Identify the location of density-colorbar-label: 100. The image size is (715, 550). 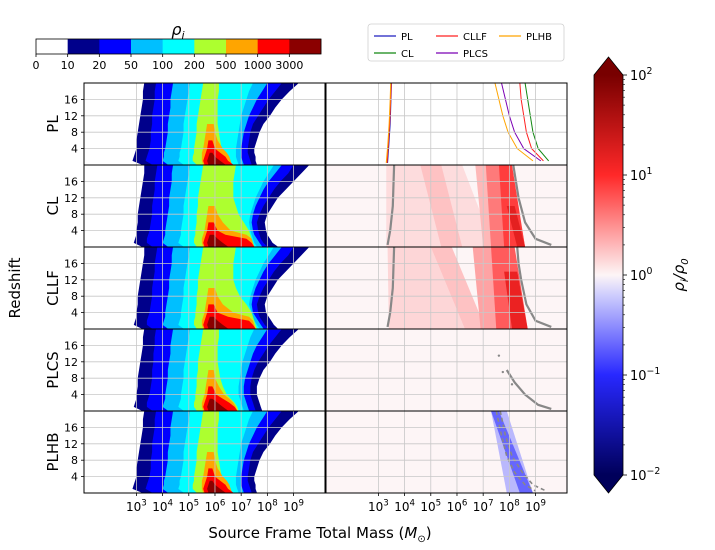
(162, 65).